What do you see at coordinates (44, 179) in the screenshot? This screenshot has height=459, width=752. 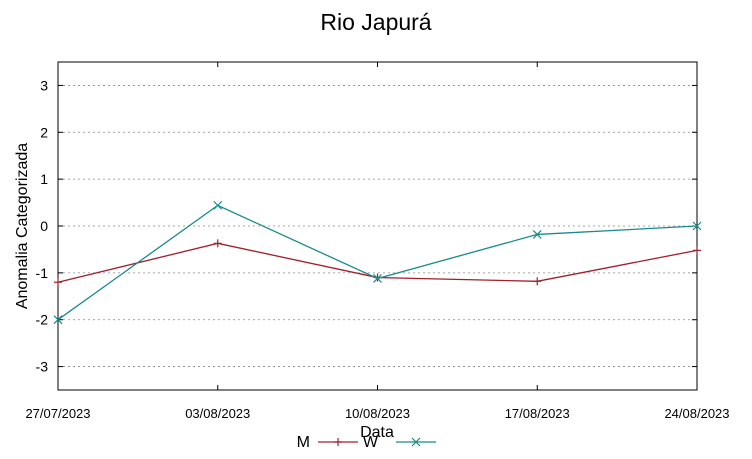 I see `y-tick-label: 1` at bounding box center [44, 179].